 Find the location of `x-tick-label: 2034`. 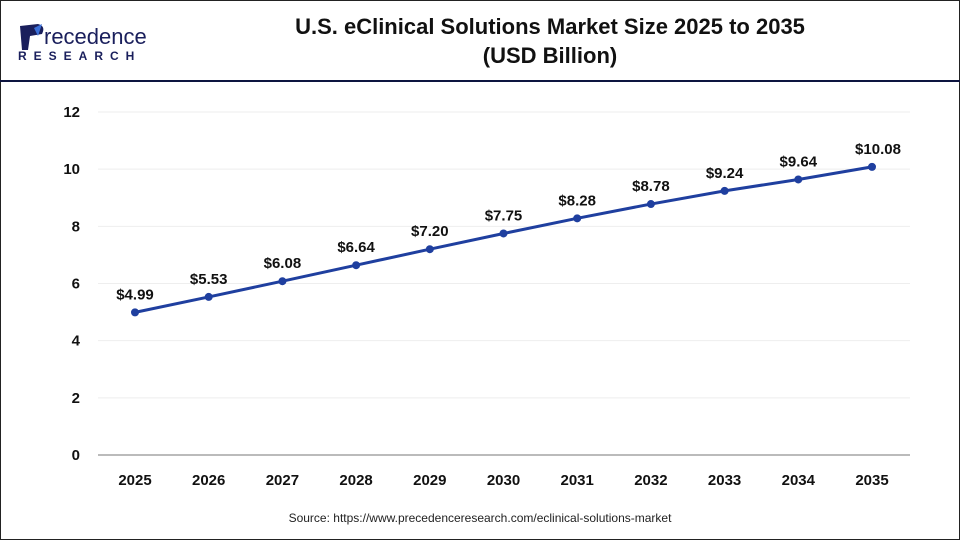

x-tick-label: 2034 is located at coordinates (799, 480).